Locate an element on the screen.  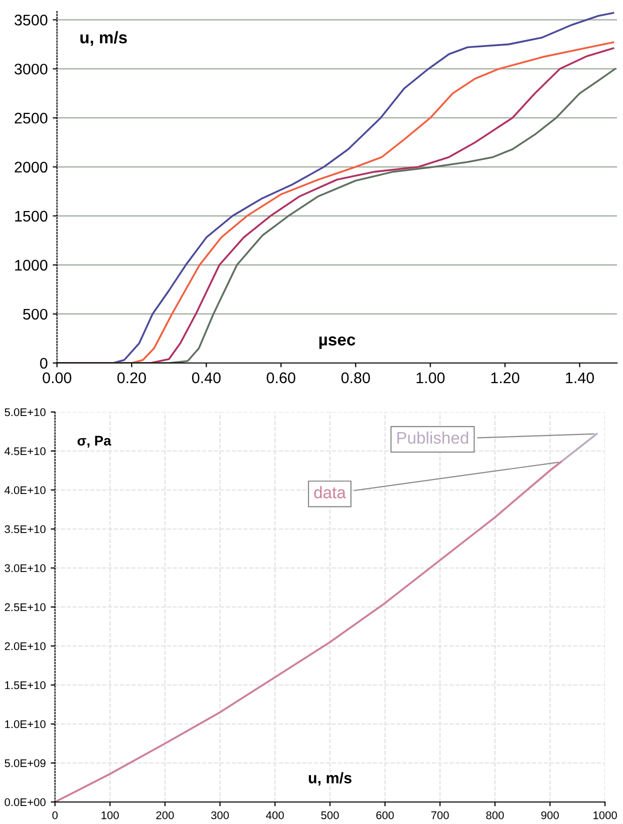
x-tick-label: 700 is located at coordinates (440, 815).